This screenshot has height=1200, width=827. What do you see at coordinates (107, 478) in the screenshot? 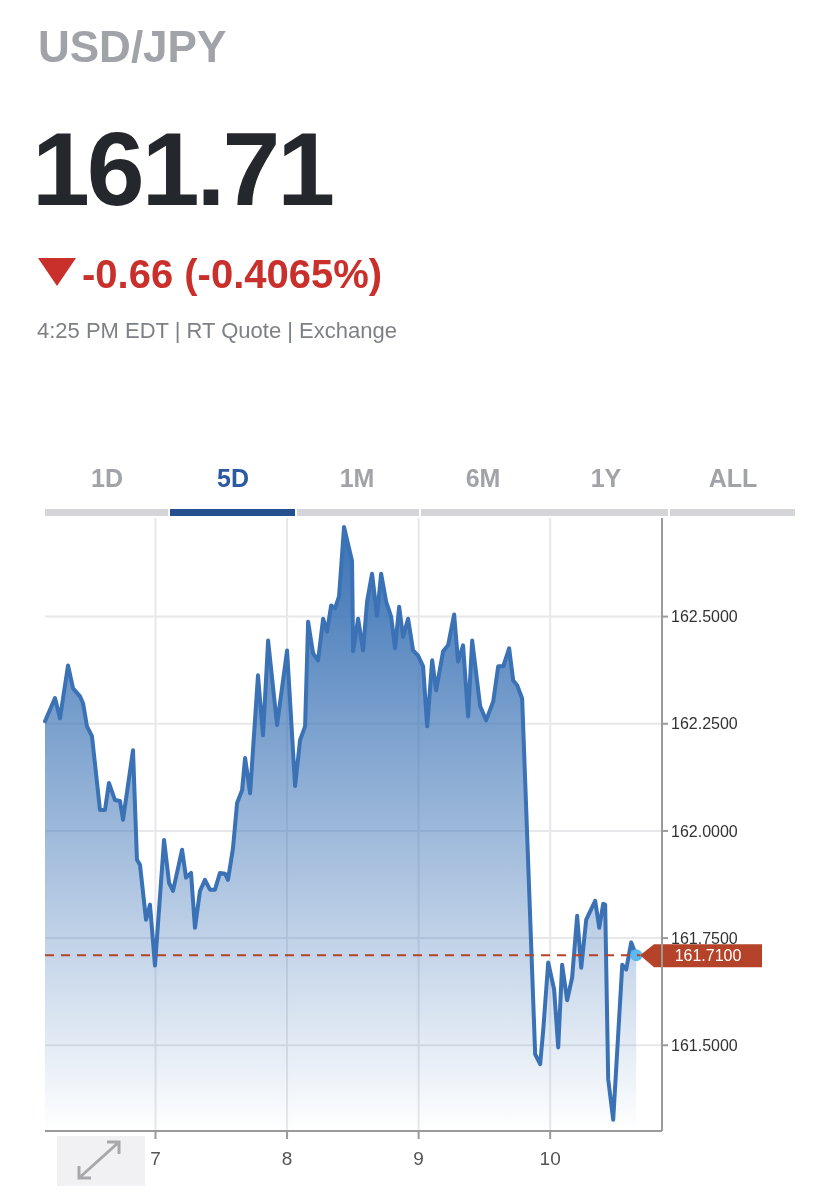
I see `text: 1D` at bounding box center [107, 478].